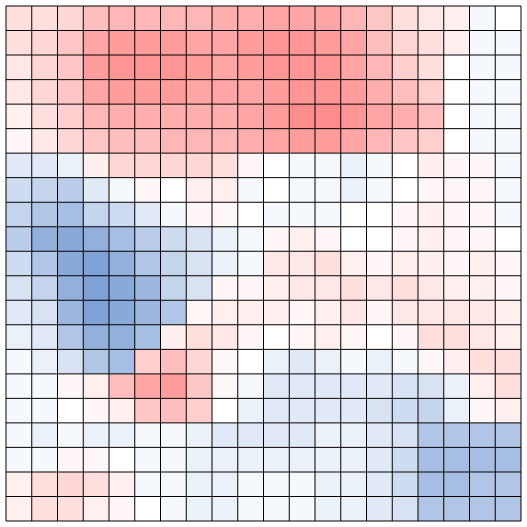 Image resolution: width=527 pixels, height=527 pixels. Describe the element at coordinates (482, 337) in the screenshot. I see `heatmap-cell-r13-c18` at that location.